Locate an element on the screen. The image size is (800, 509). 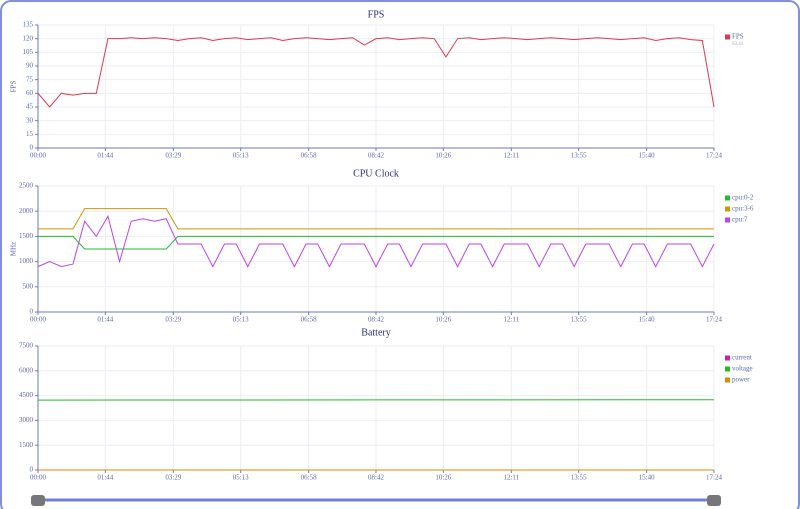
y-tick-label: 90 is located at coordinates (30, 66).